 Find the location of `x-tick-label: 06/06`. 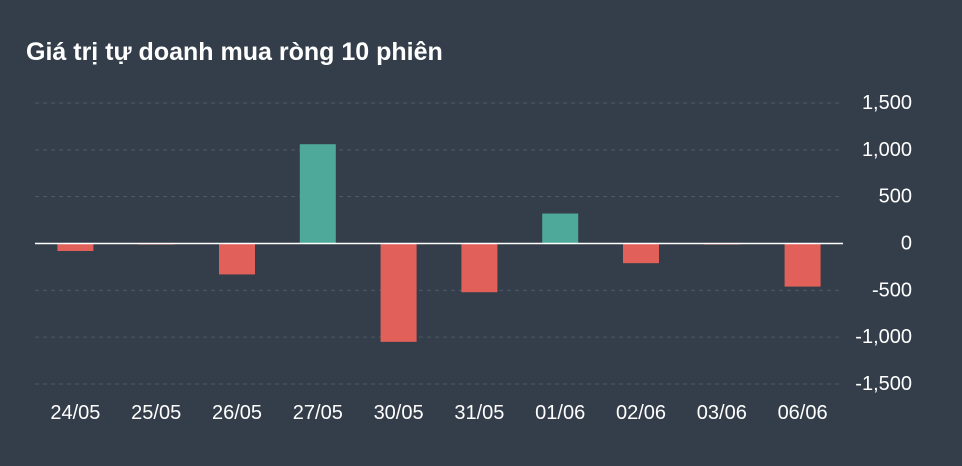

x-tick-label: 06/06 is located at coordinates (803, 413).